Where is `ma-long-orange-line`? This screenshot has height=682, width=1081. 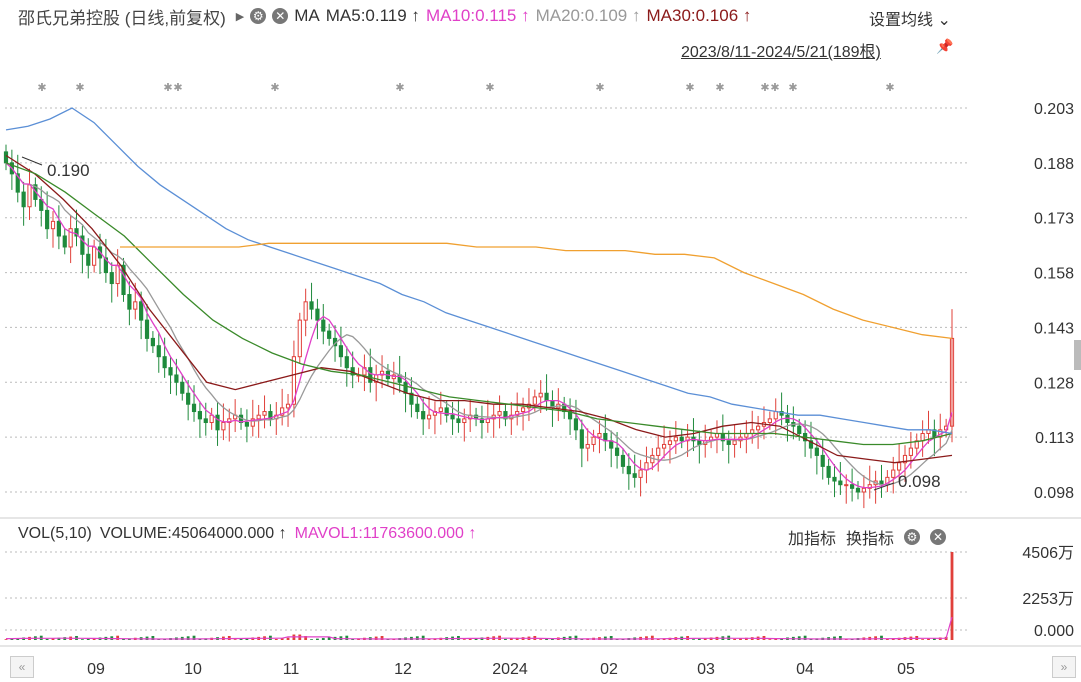
ma-long-orange-line is located at coordinates (536, 291).